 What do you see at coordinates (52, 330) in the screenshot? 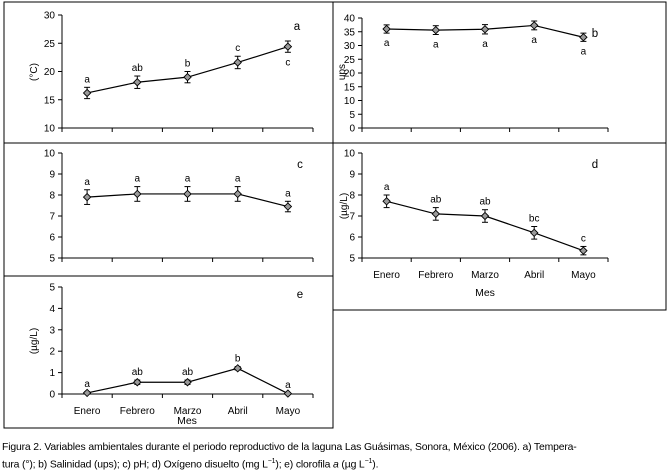
I see `y-tick-label: 3` at bounding box center [52, 330].